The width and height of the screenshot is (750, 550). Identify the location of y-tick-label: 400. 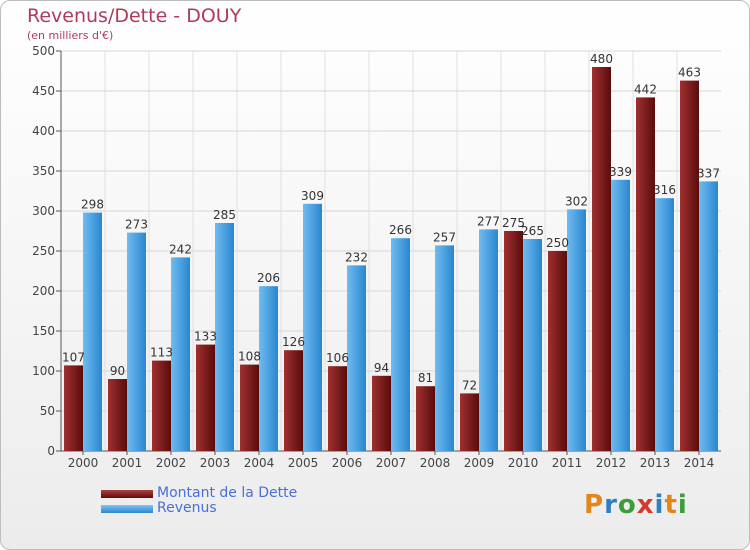
(43, 131).